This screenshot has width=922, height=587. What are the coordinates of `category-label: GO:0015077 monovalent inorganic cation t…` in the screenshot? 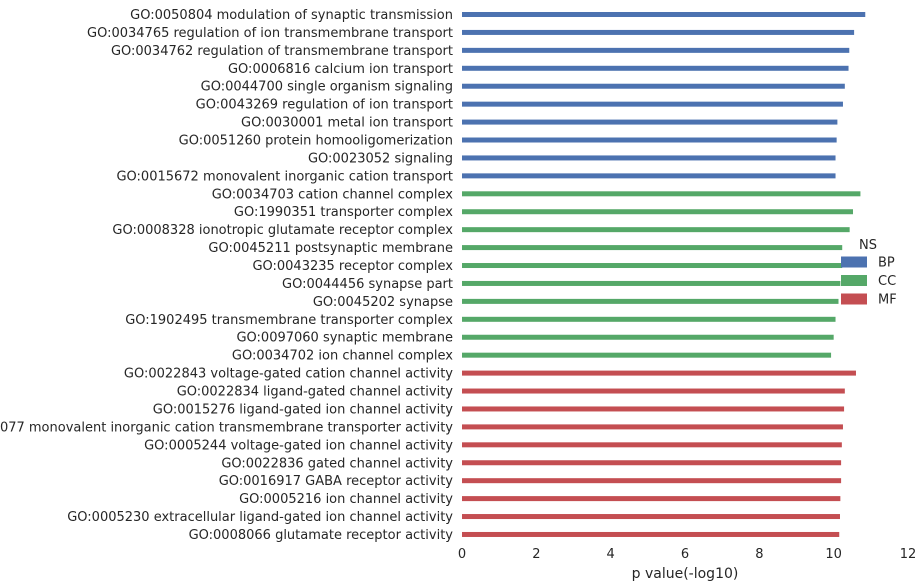 It's located at (226, 427).